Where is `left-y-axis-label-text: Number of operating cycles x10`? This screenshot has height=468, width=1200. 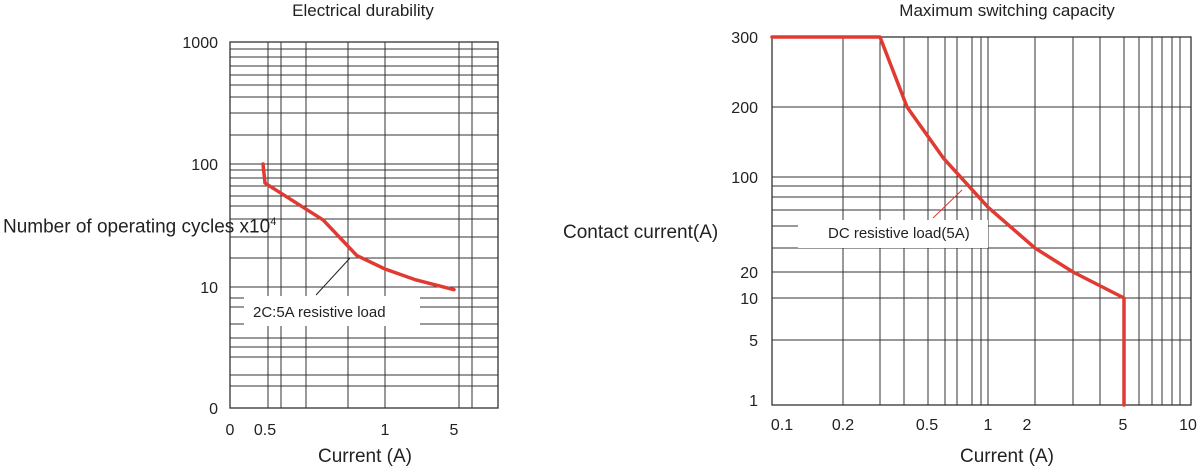
left-y-axis-label-text: Number of operating cycles x10 is located at coordinates (137, 227).